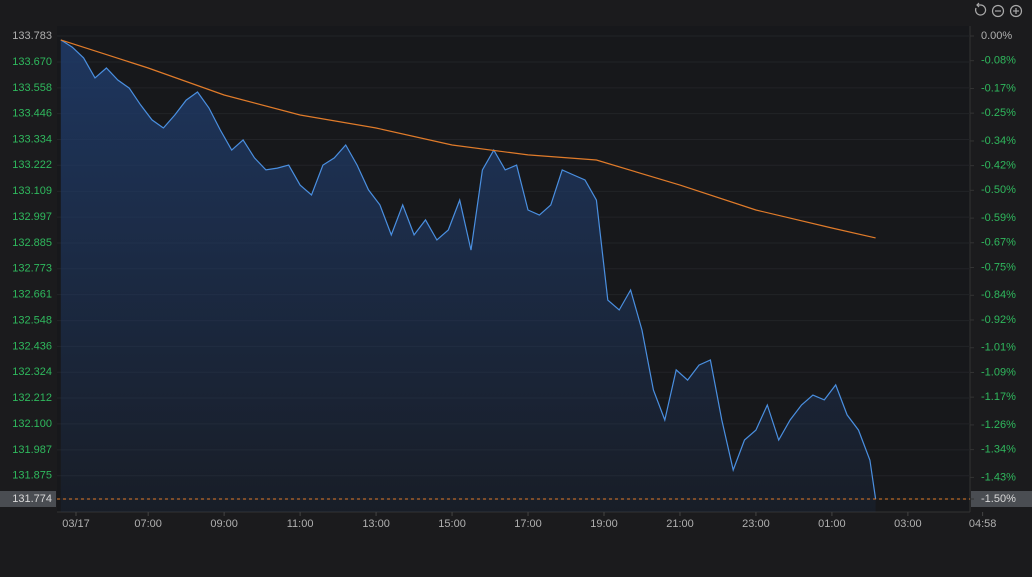 This screenshot has height=577, width=1032. What do you see at coordinates (148, 524) in the screenshot?
I see `x-tick-label: 07:00` at bounding box center [148, 524].